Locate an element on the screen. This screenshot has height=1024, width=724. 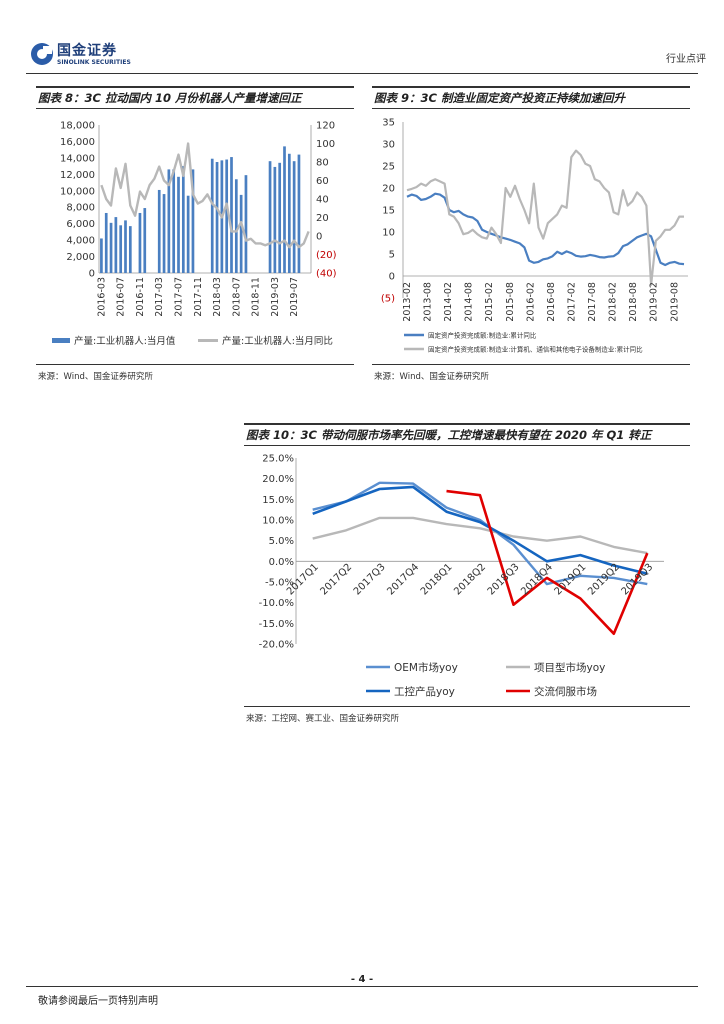
fig8-legend-line: 产量:工业机器人:当月同比 is located at coordinates (277, 341).